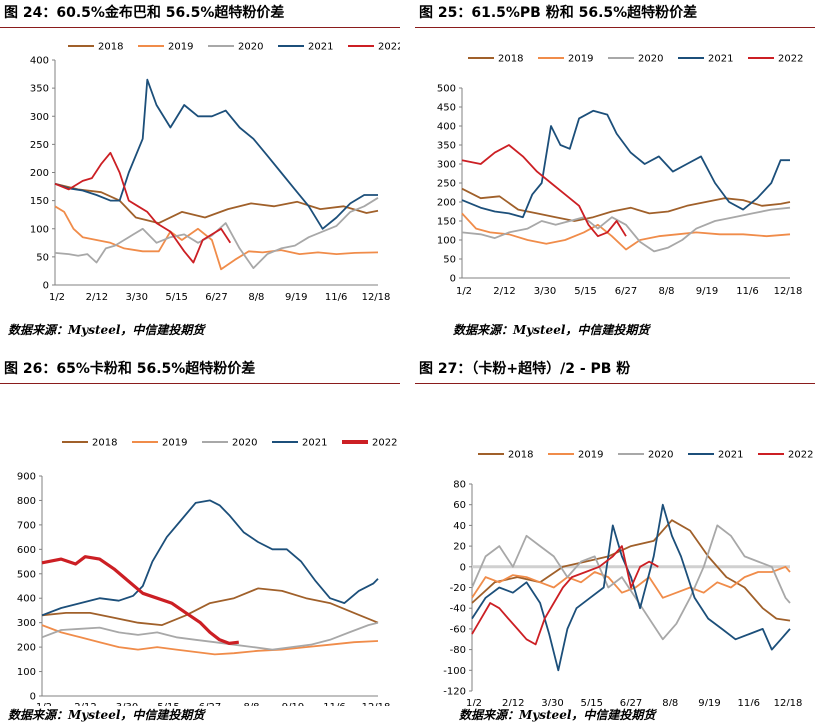  I want to click on y-tick-label: 800, so click(26, 501).